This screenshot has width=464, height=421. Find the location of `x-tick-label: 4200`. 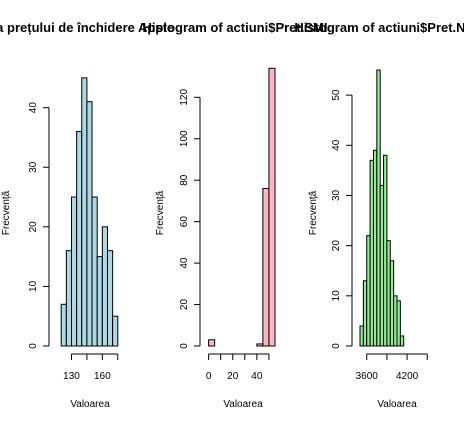

x-tick-label: 4200 is located at coordinates (407, 376).